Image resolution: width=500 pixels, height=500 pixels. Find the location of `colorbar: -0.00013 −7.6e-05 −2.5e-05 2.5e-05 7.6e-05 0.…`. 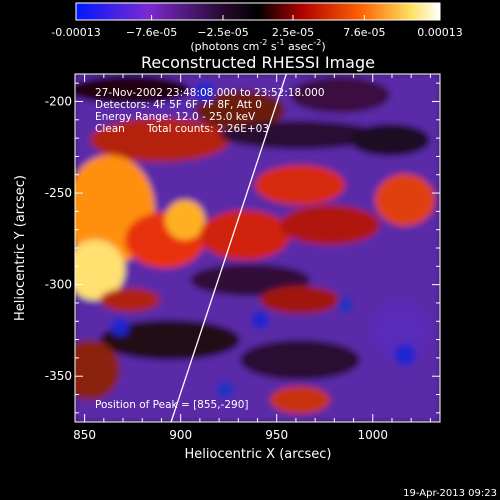

colorbar: -0.00013 −7.6e-05 −2.5e-05 2.5e-05 7.6e-05 0.… is located at coordinates (257, 27).